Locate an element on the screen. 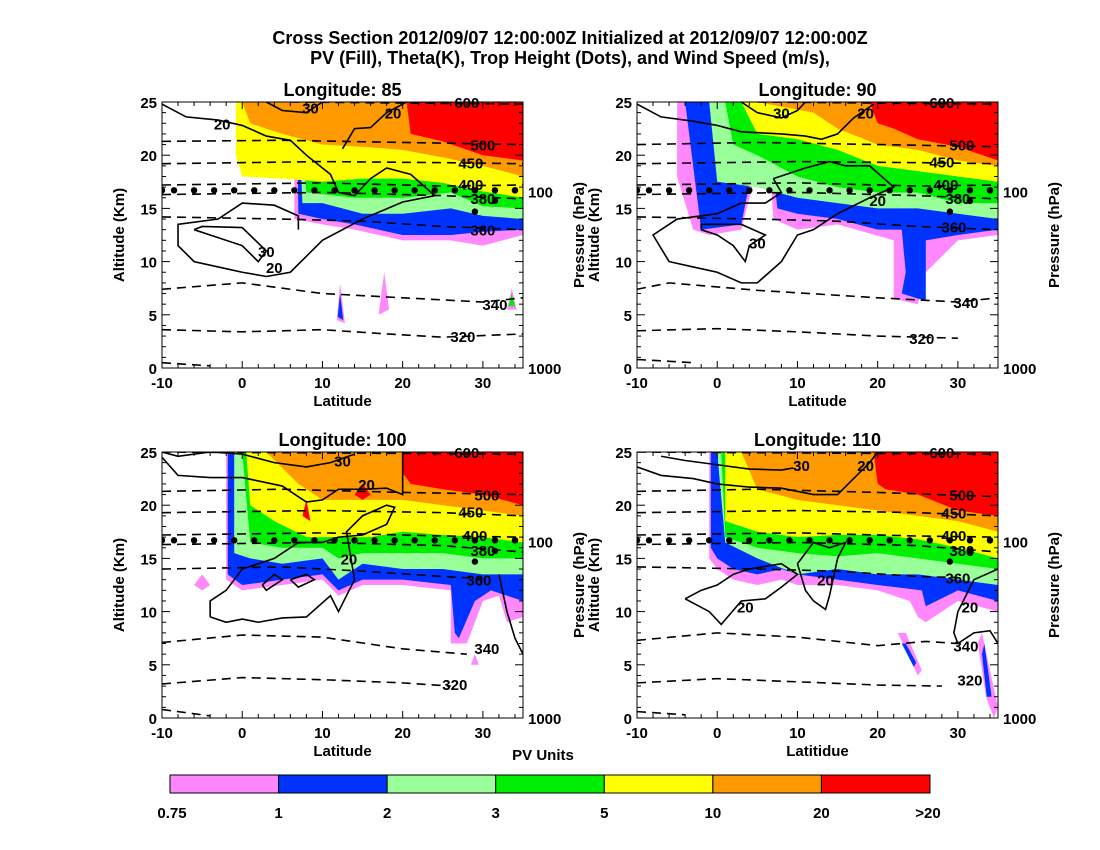 The width and height of the screenshot is (1100, 850). colorbar: 0.75 1 2 3 5 10 20 >20 PV Units is located at coordinates (548, 784).